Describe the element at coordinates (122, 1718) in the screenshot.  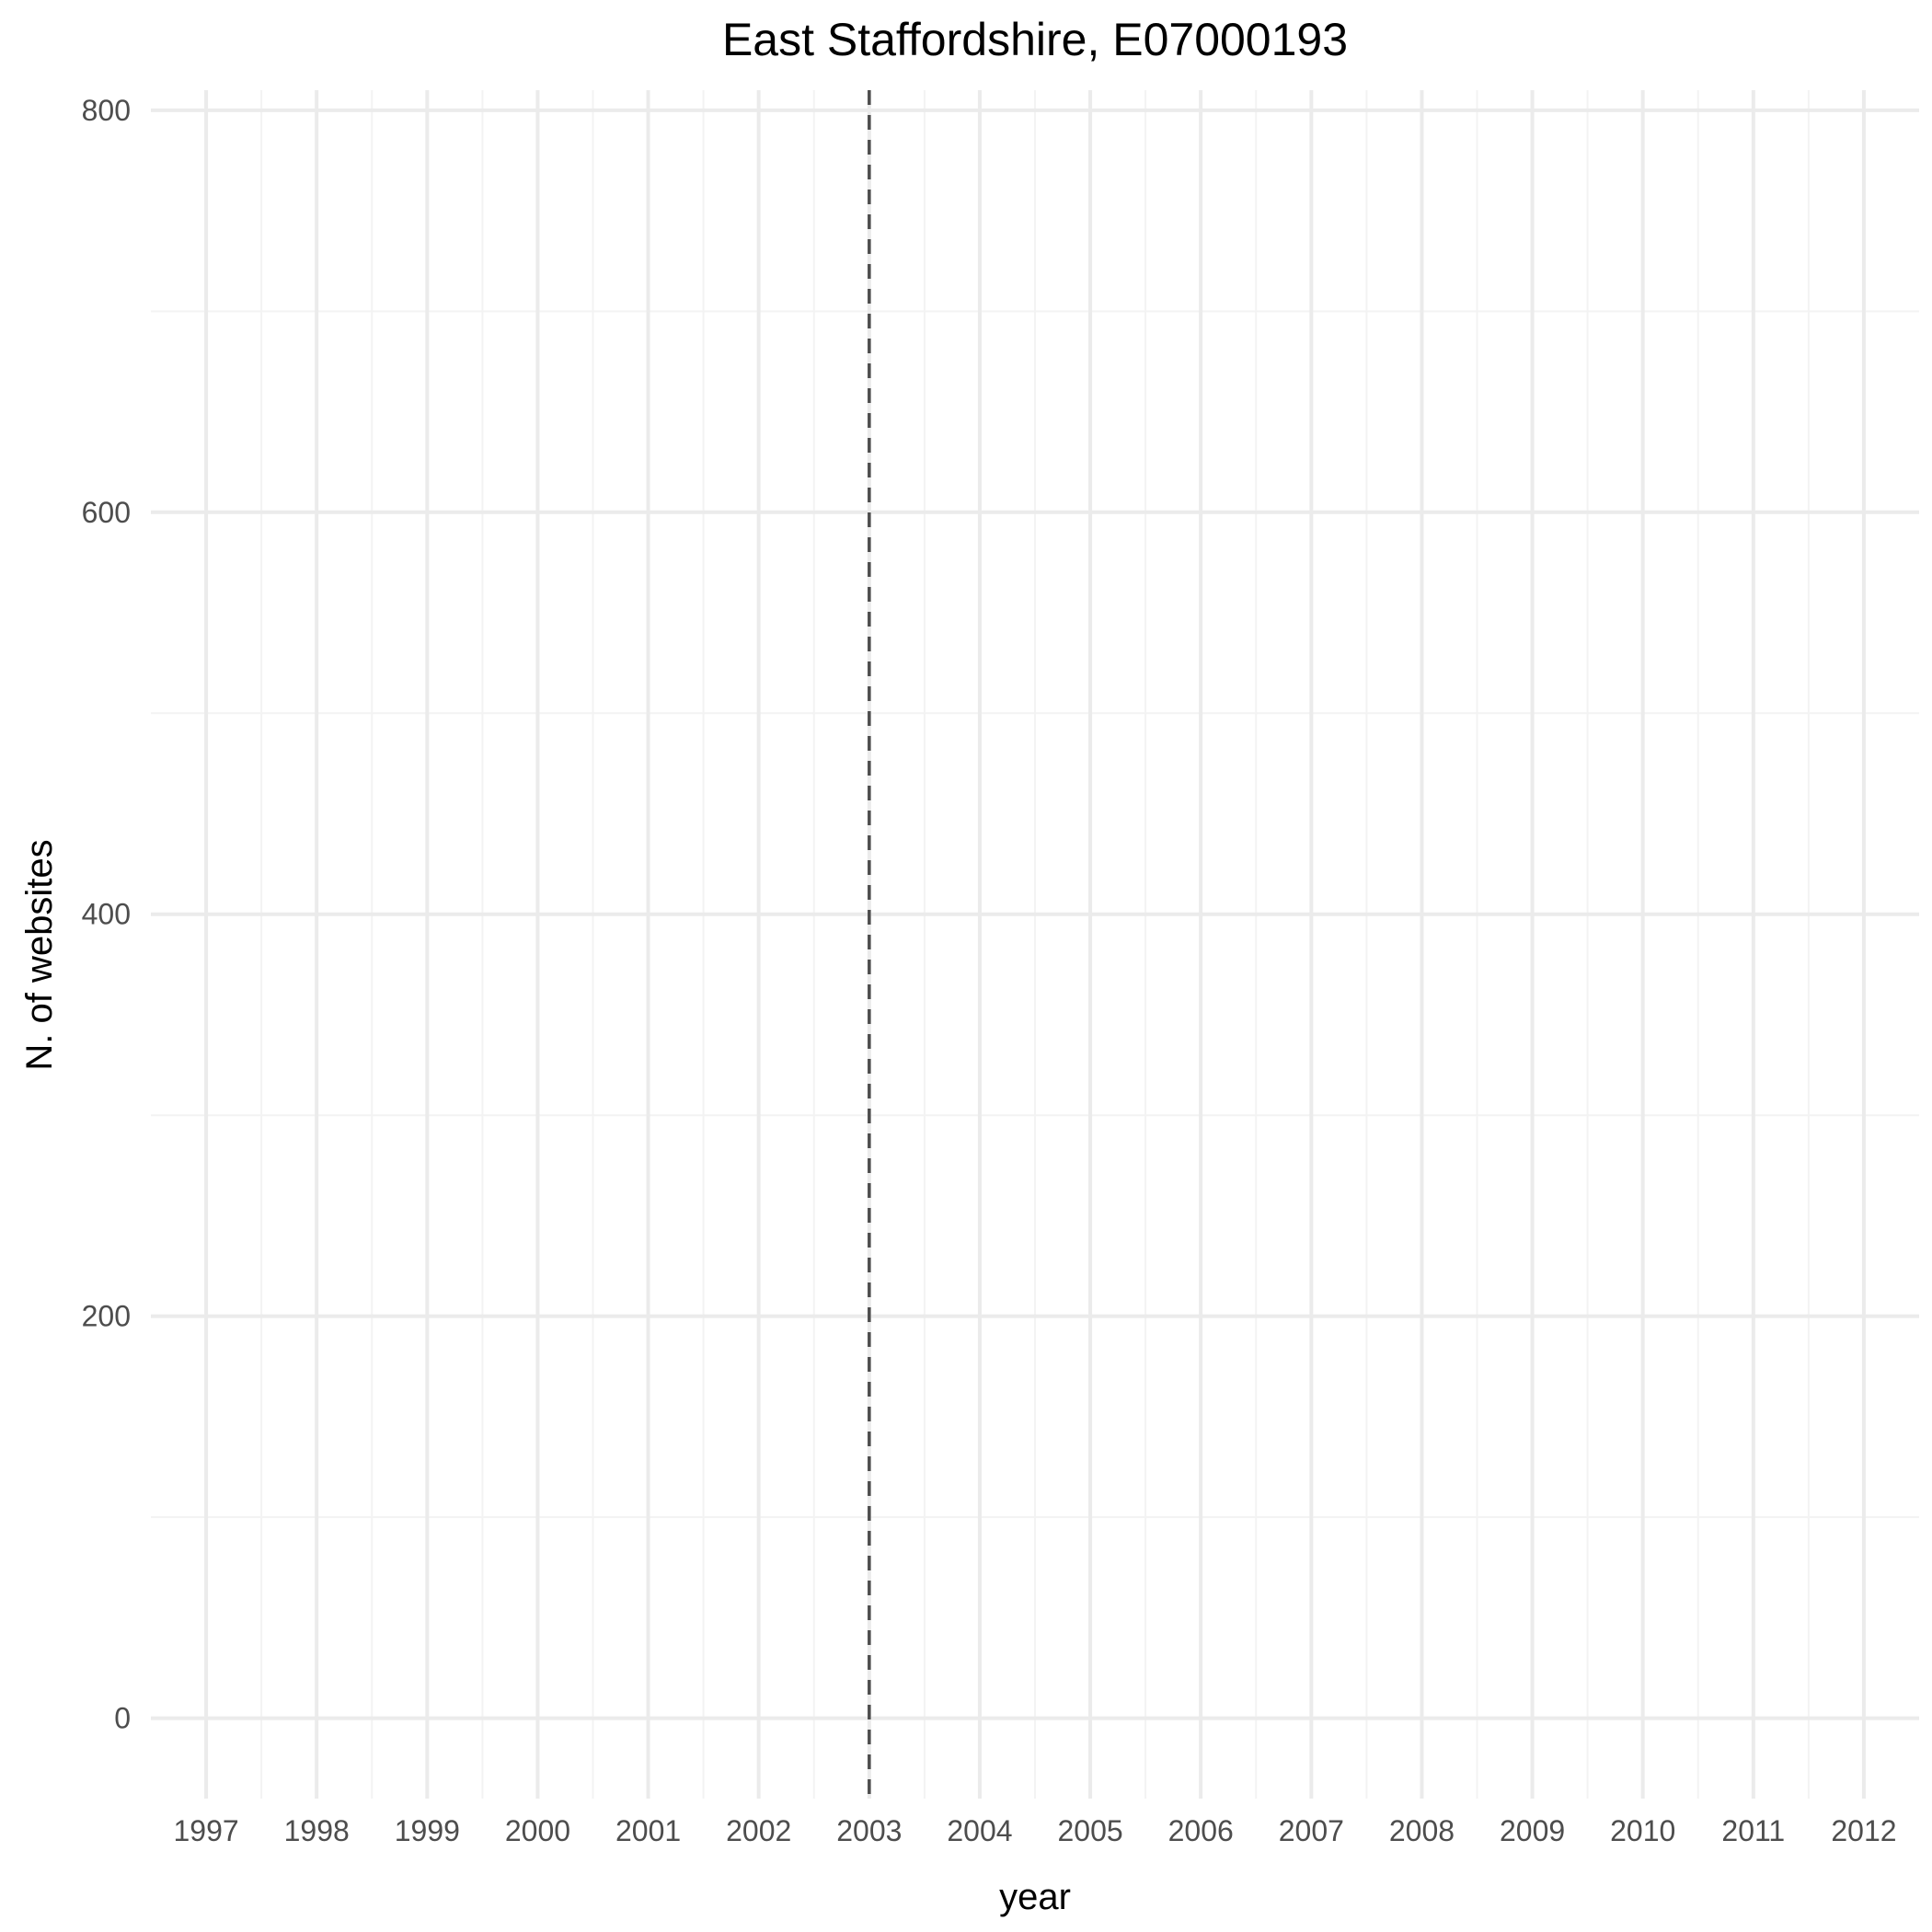
I see `y-tick-label: 0` at that location.